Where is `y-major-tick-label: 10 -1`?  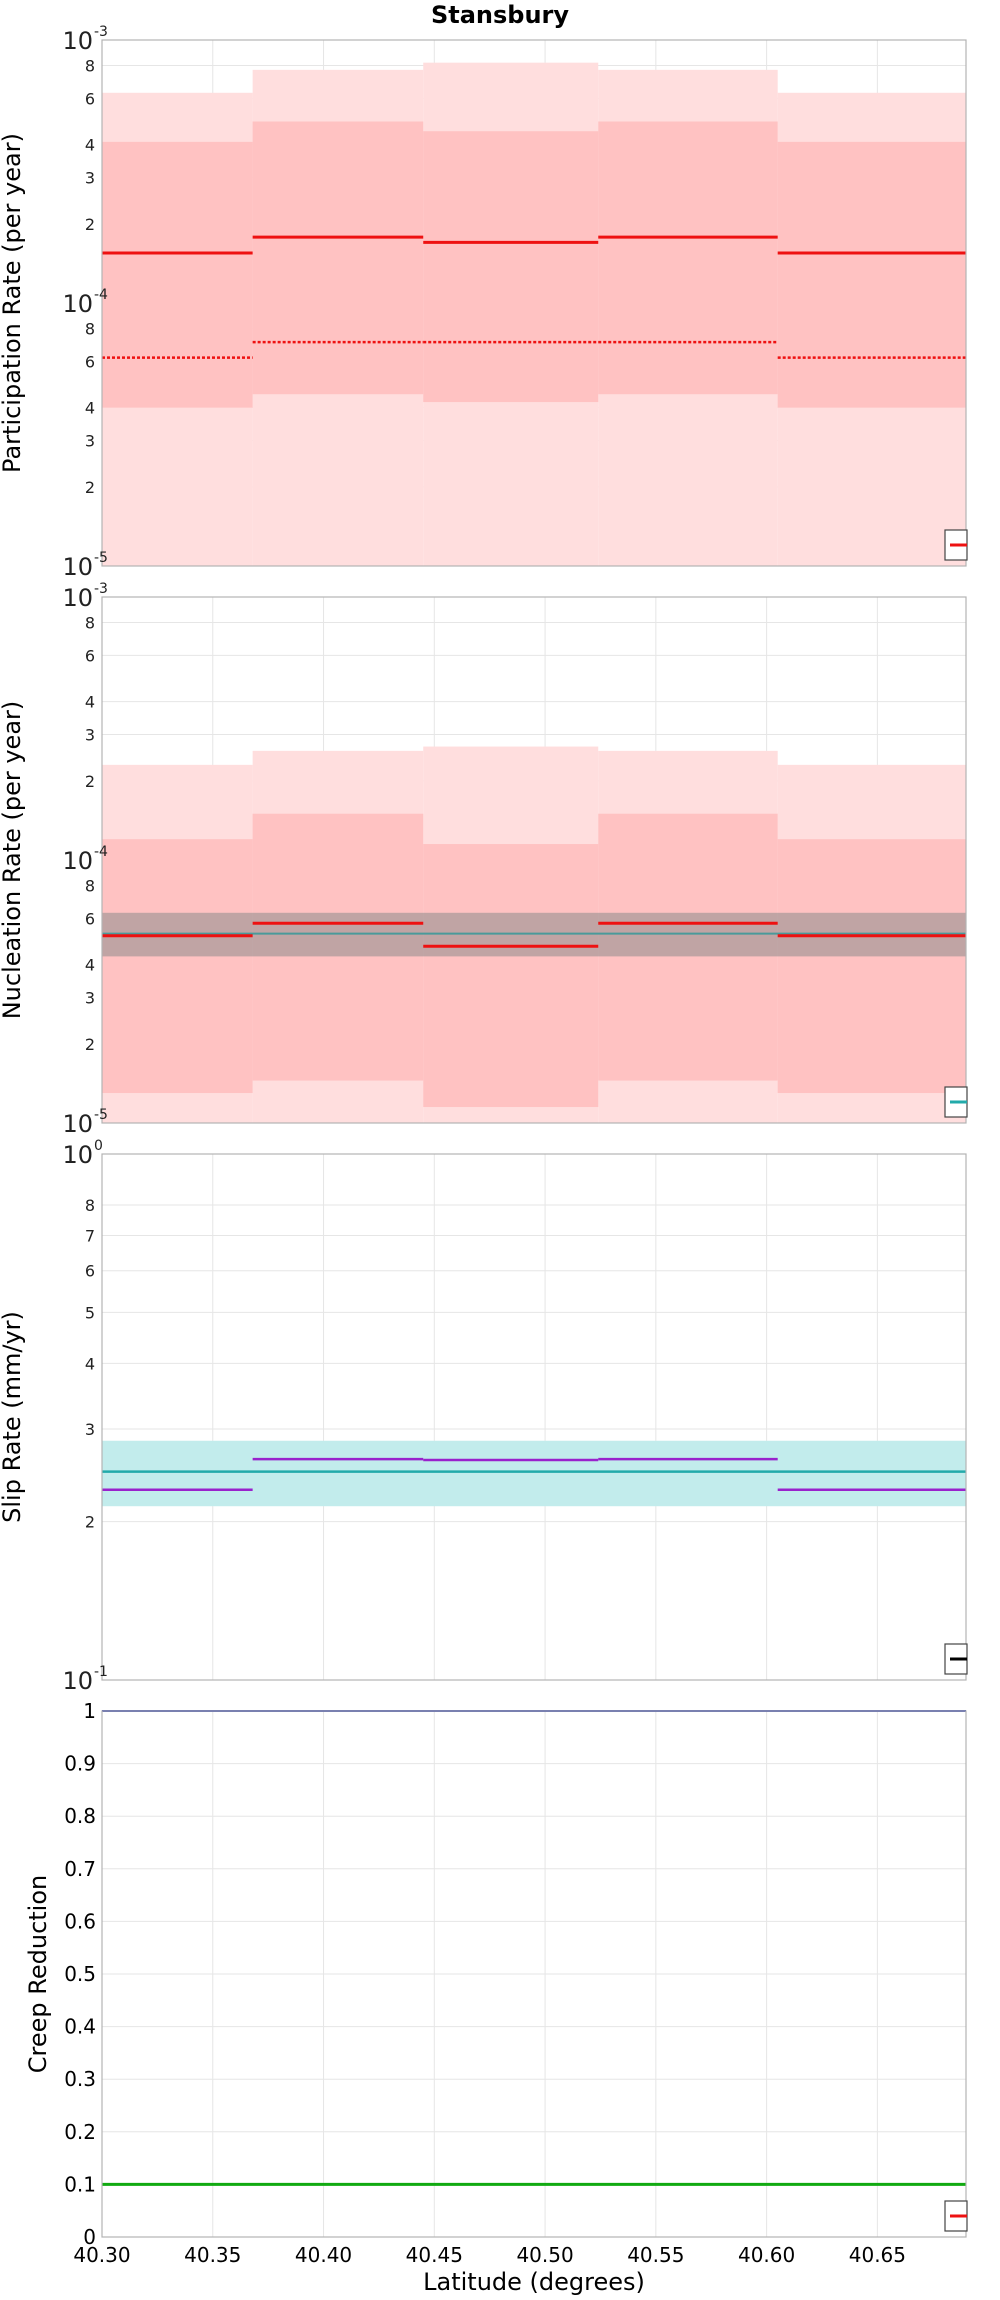 y-major-tick-label: 10 -1 is located at coordinates (85, 1679).